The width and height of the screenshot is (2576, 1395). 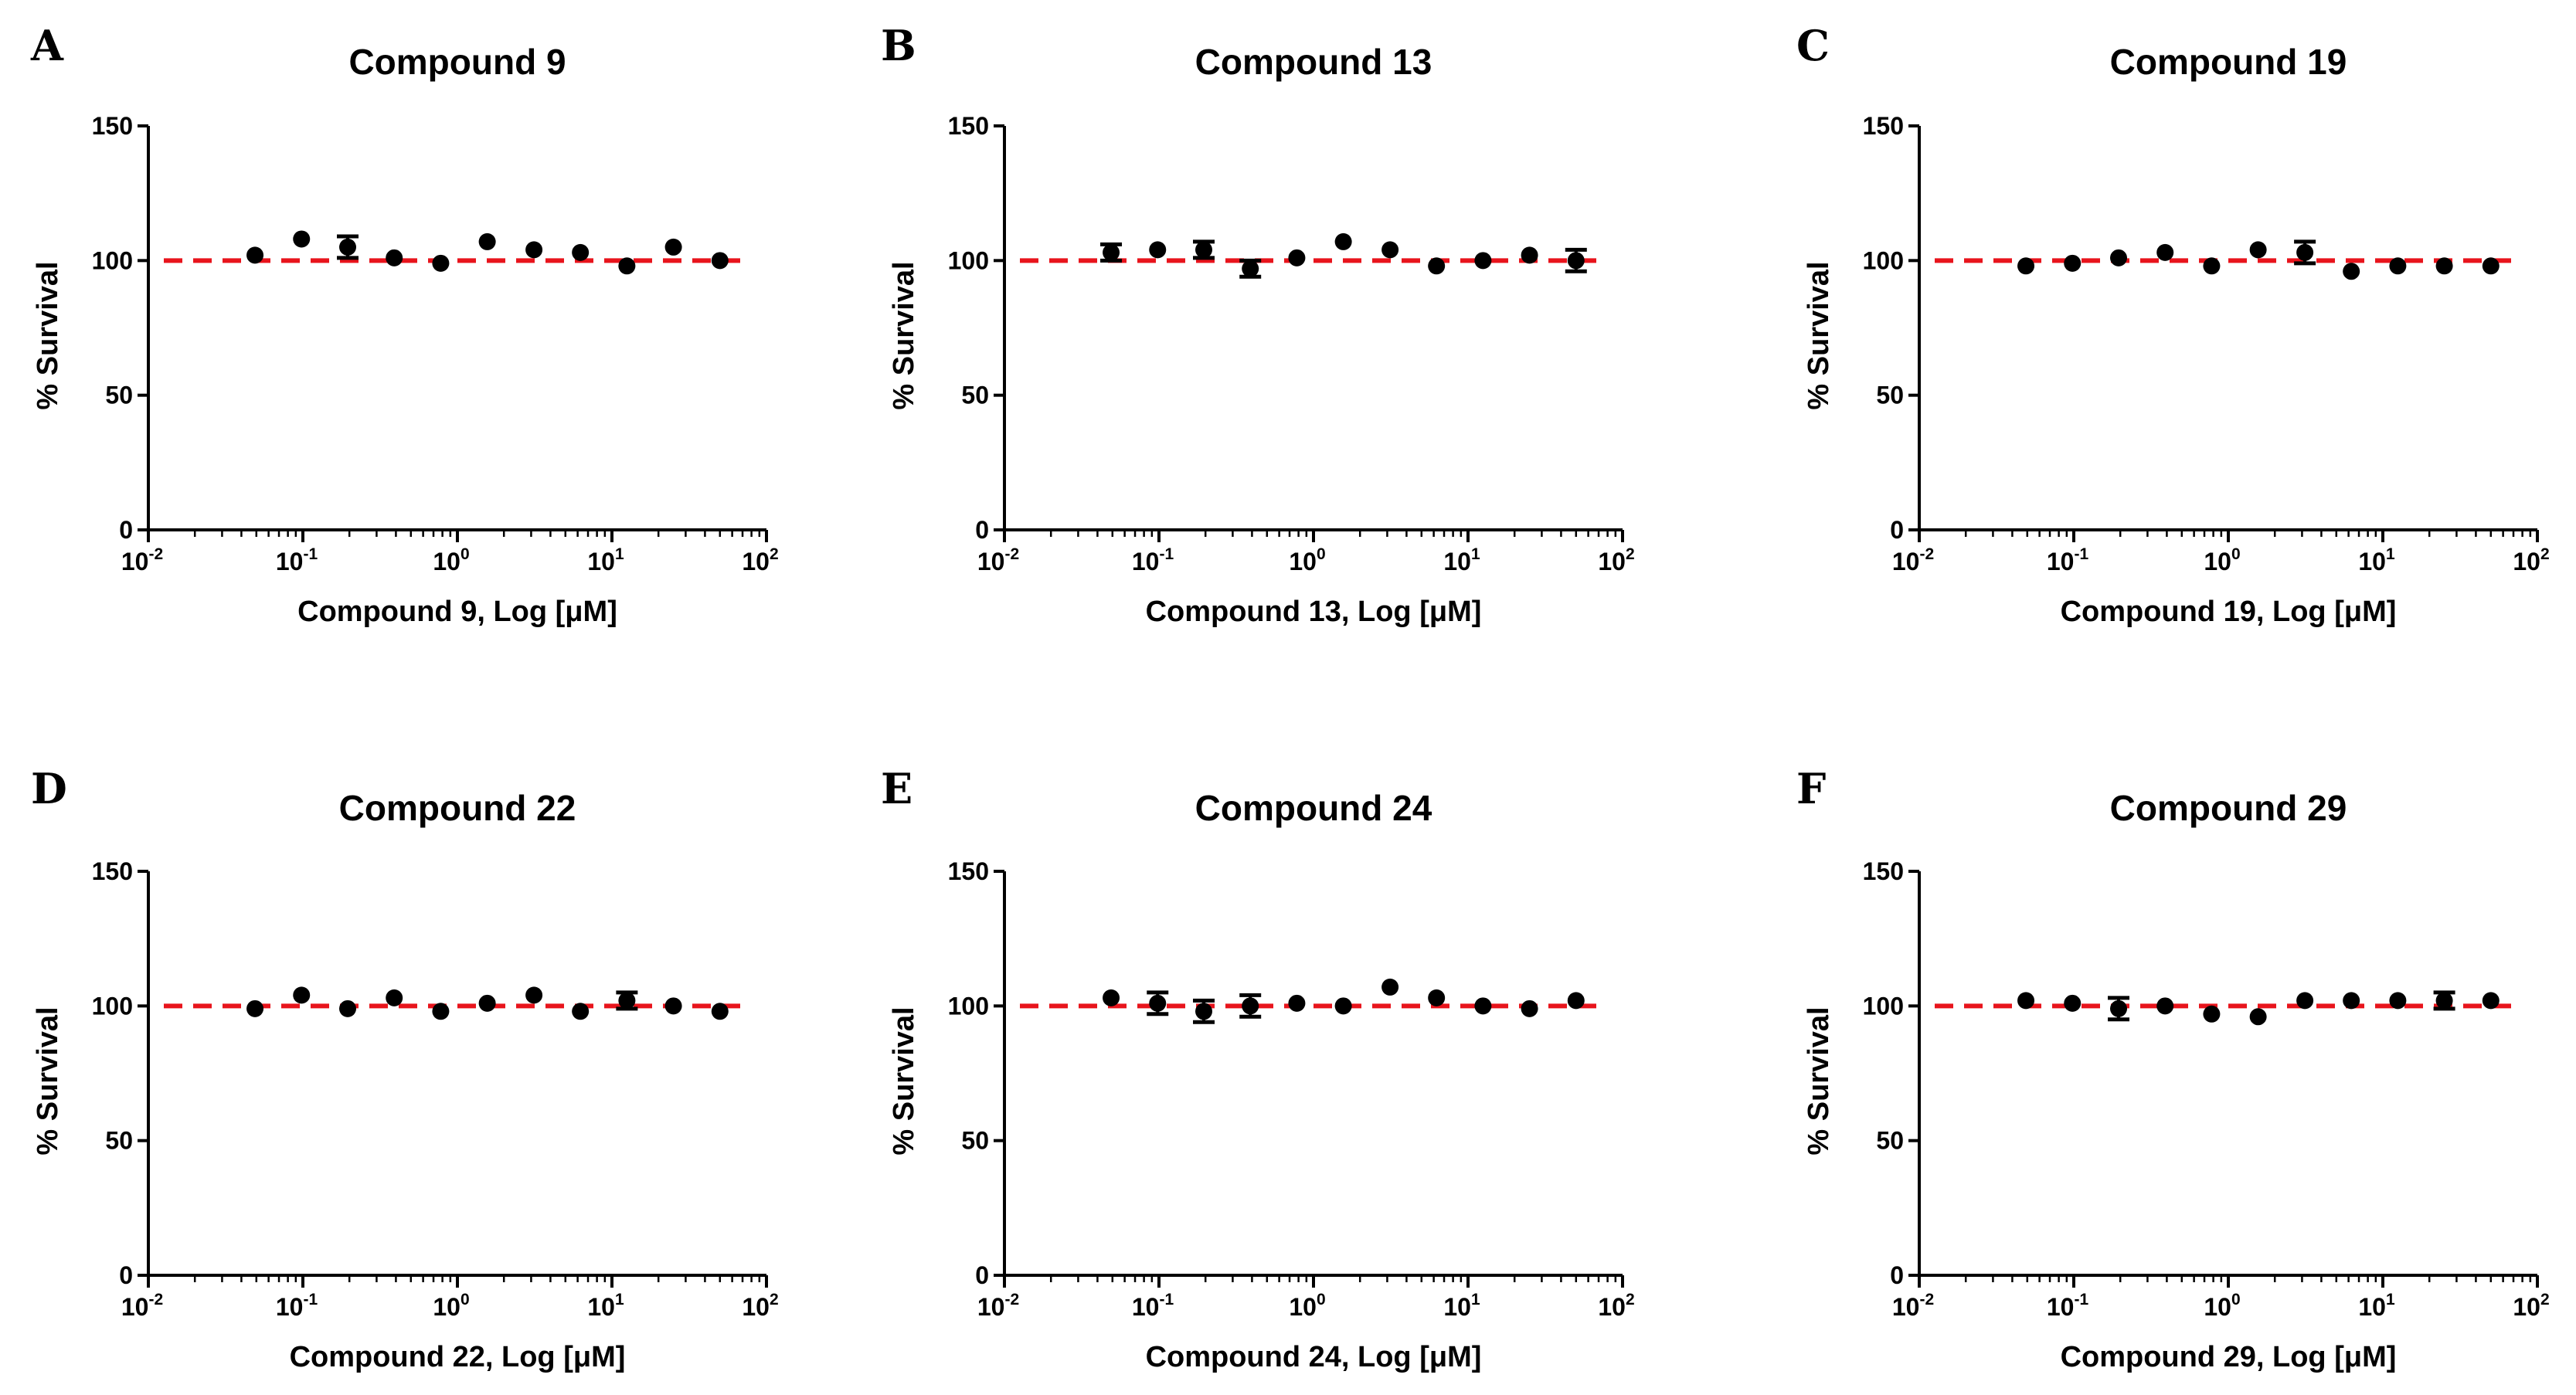 I want to click on chart-title: Compound 29, so click(x=2228, y=808).